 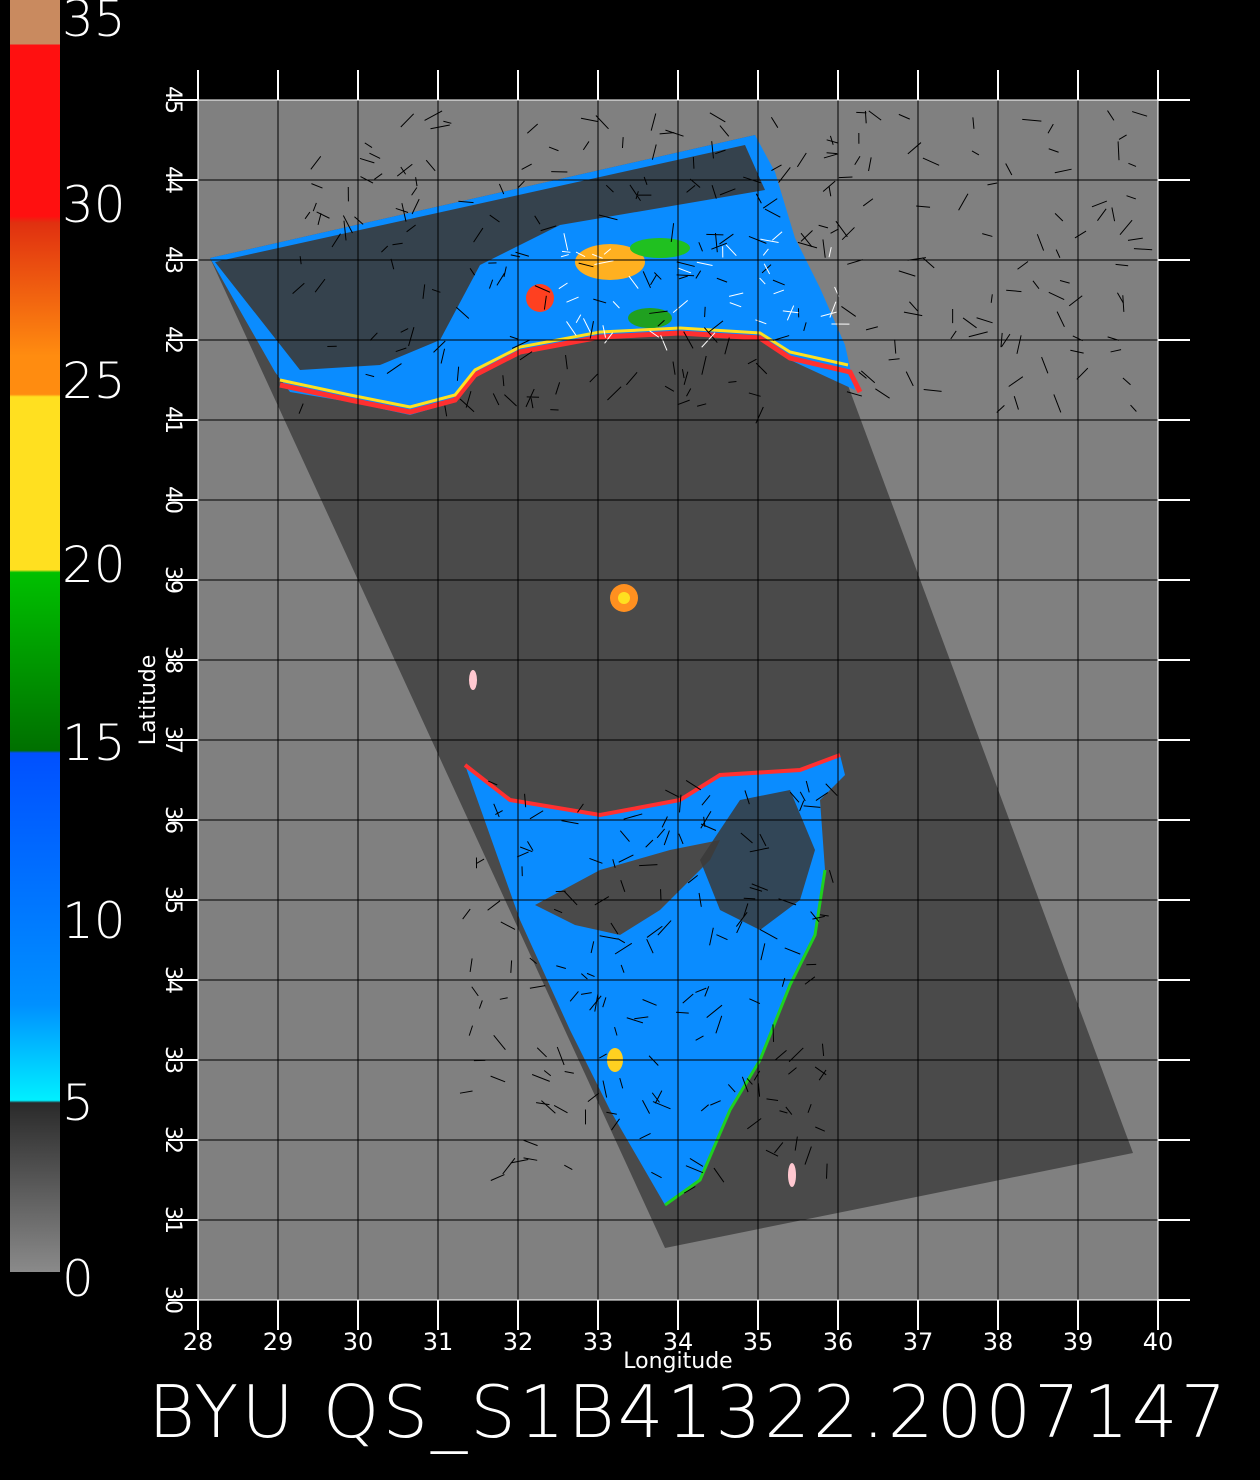 I want to click on longitude-tick-labels: 28 29 30 31 32 33 34 35 36 37 38 39 40, so click(x=678, y=1342).